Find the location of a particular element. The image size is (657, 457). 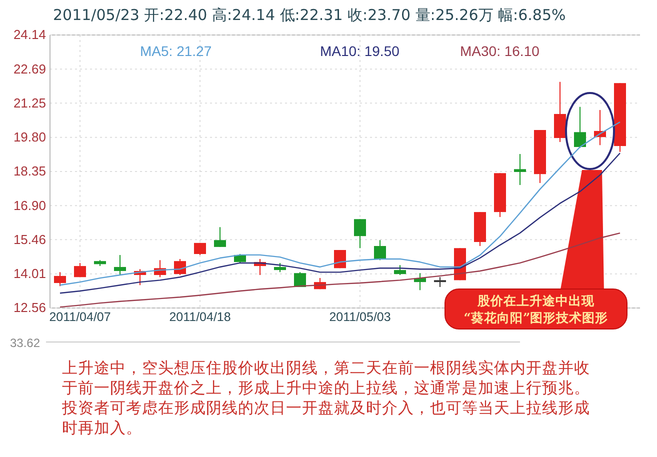

y-tick-label: 21.25 is located at coordinates (29, 102).